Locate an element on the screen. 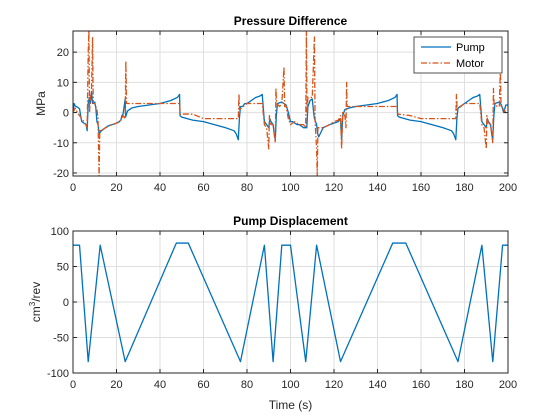  y-axis-label-base: cm is located at coordinates (36, 314).